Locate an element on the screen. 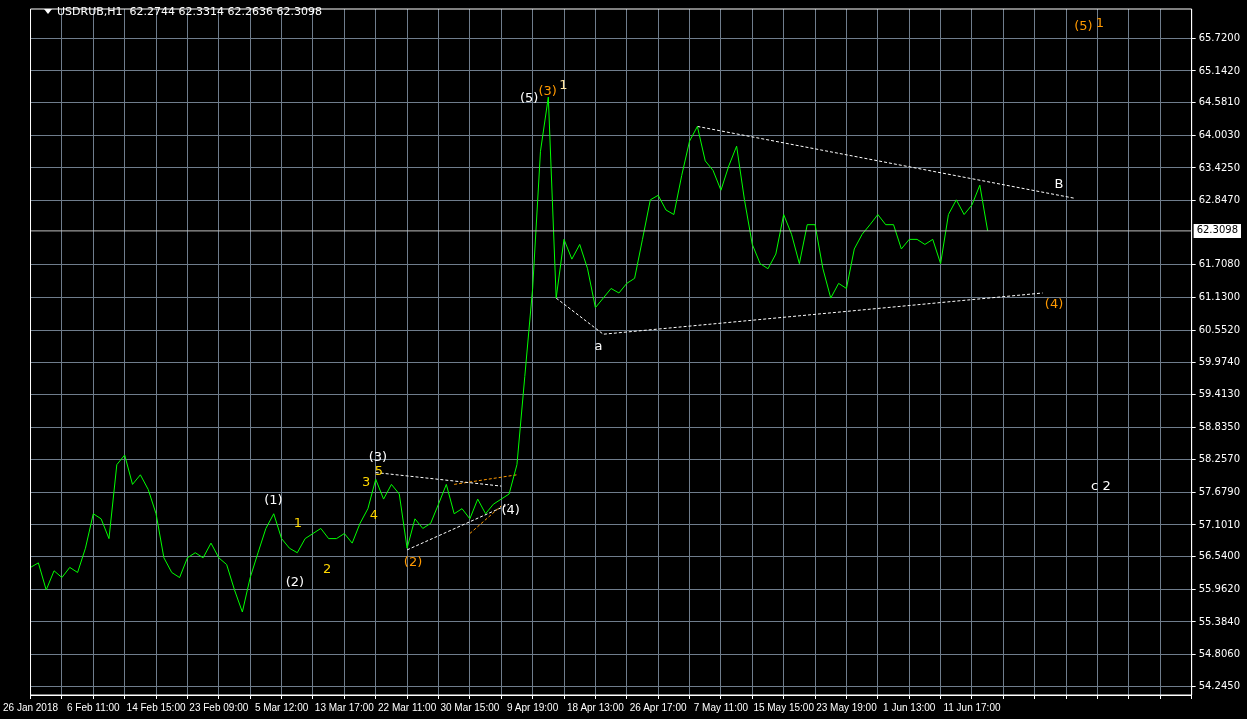 Image resolution: width=1247 pixels, height=719 pixels. x-tick-label: 6 Feb 11:00 is located at coordinates (93, 707).